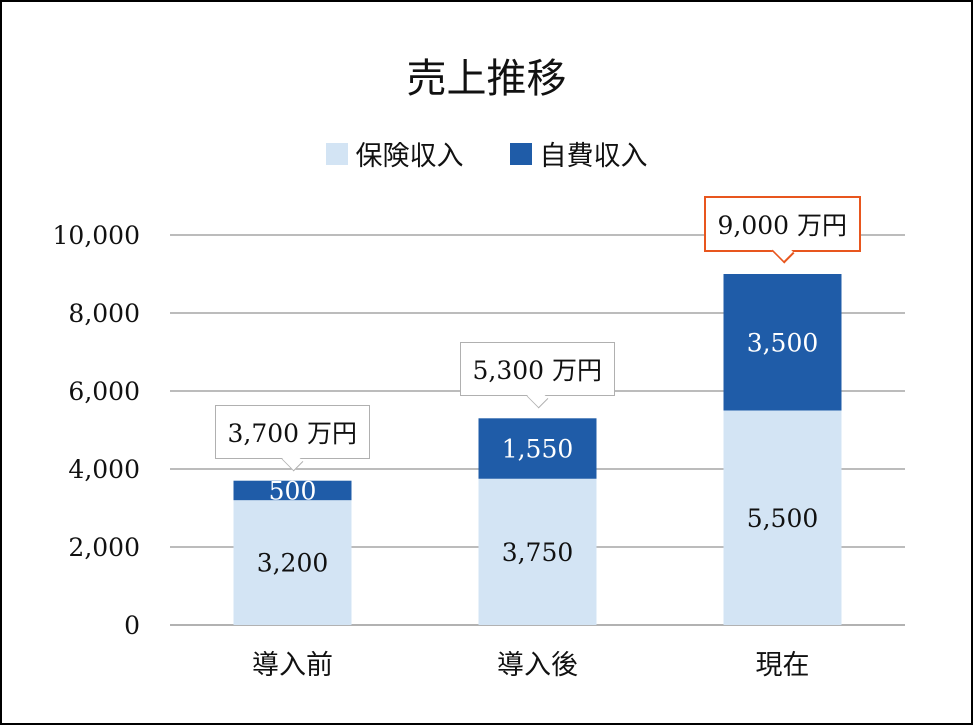 This screenshot has width=973, height=725. I want to click on total-callout: 9,000 万円, so click(782, 230).